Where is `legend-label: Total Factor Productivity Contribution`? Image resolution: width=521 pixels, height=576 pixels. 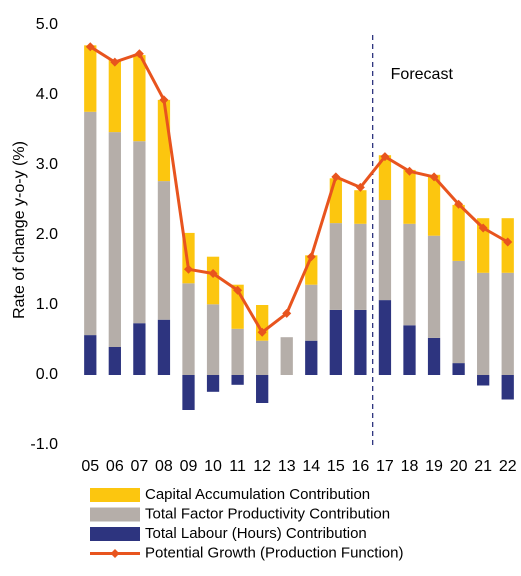 legend-label: Total Factor Productivity Contribution is located at coordinates (267, 513).